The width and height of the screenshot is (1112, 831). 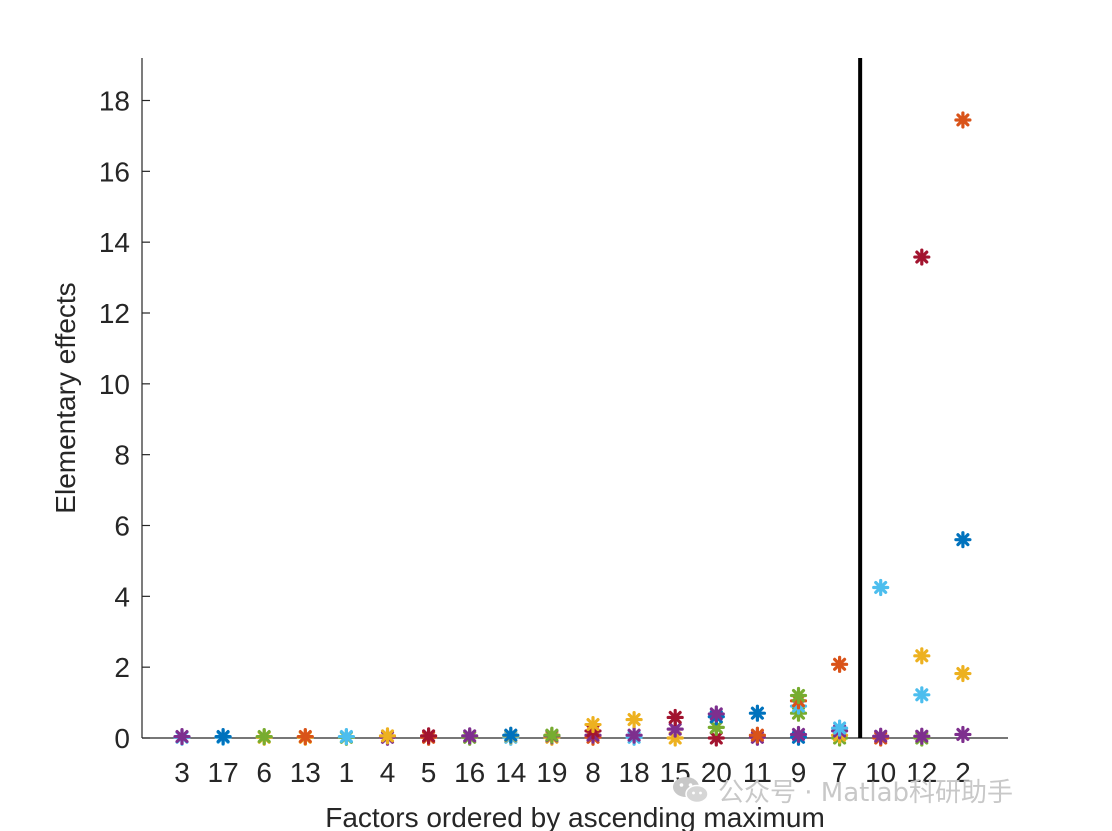 I want to click on x-tick-label: 6, so click(x=264, y=772).